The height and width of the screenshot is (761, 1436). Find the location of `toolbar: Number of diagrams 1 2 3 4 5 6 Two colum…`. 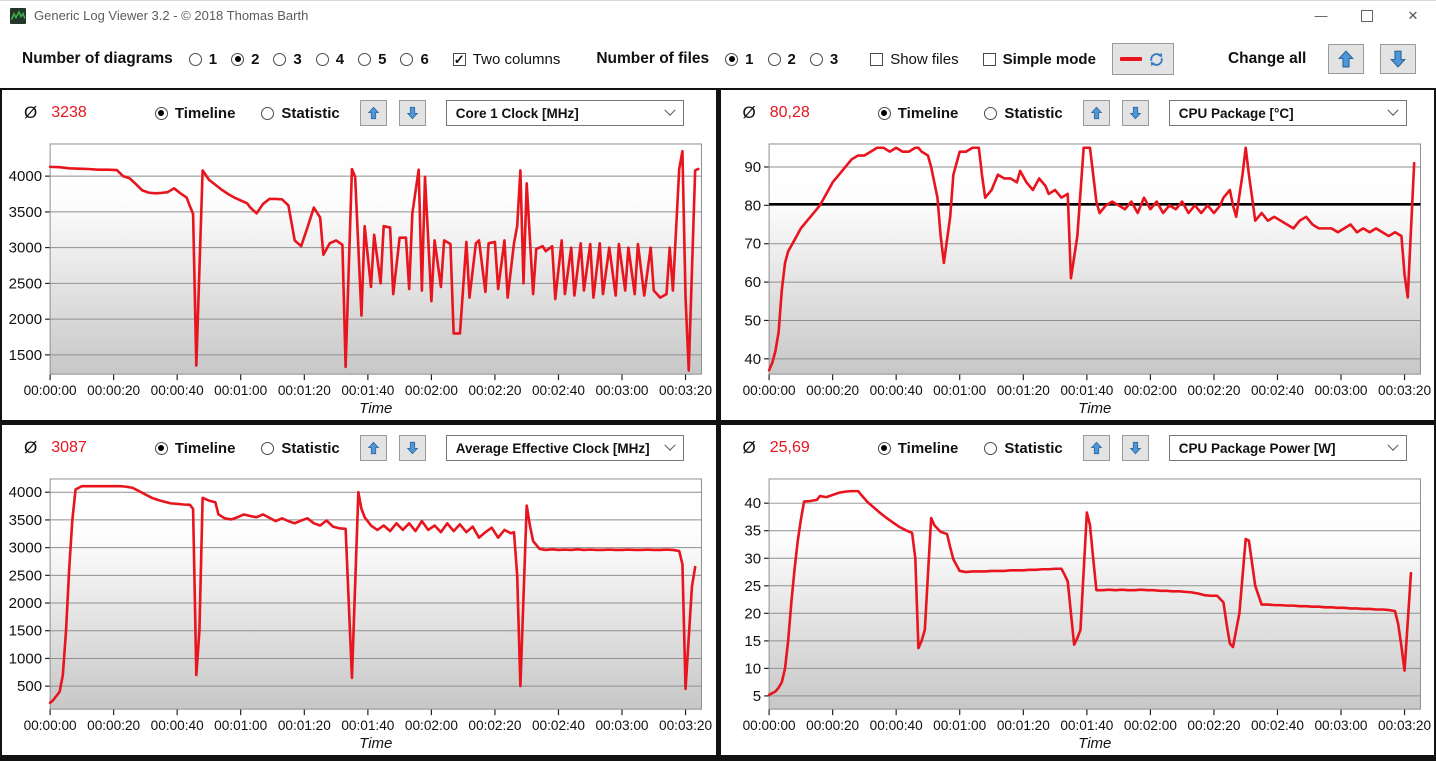

toolbar: Number of diagrams 1 2 3 4 5 6 Two colum… is located at coordinates (718, 59).